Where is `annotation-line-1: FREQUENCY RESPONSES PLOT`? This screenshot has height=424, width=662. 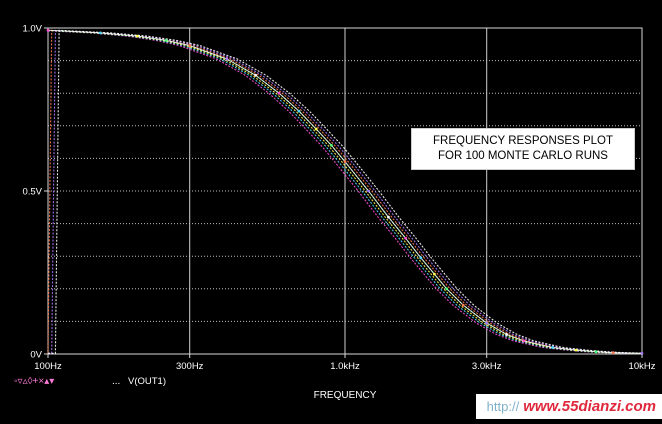 annotation-line-1: FREQUENCY RESPONSES PLOT is located at coordinates (523, 141).